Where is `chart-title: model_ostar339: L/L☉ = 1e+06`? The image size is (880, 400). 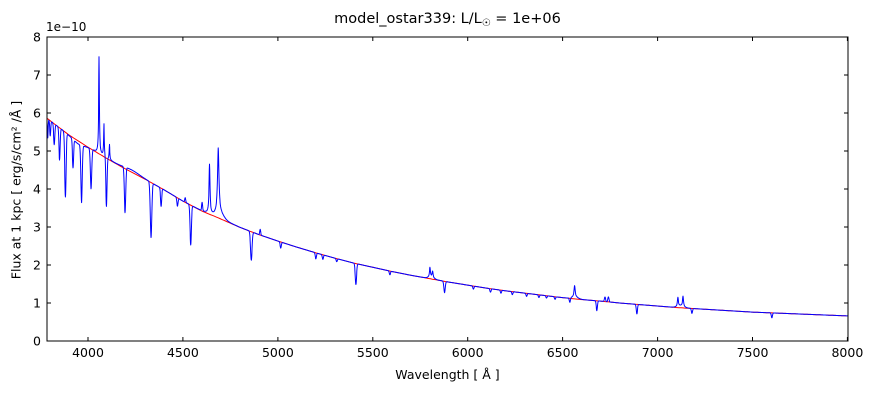
chart-title: model_ostar339: L/L☉ = 1e+06 is located at coordinates (447, 20).